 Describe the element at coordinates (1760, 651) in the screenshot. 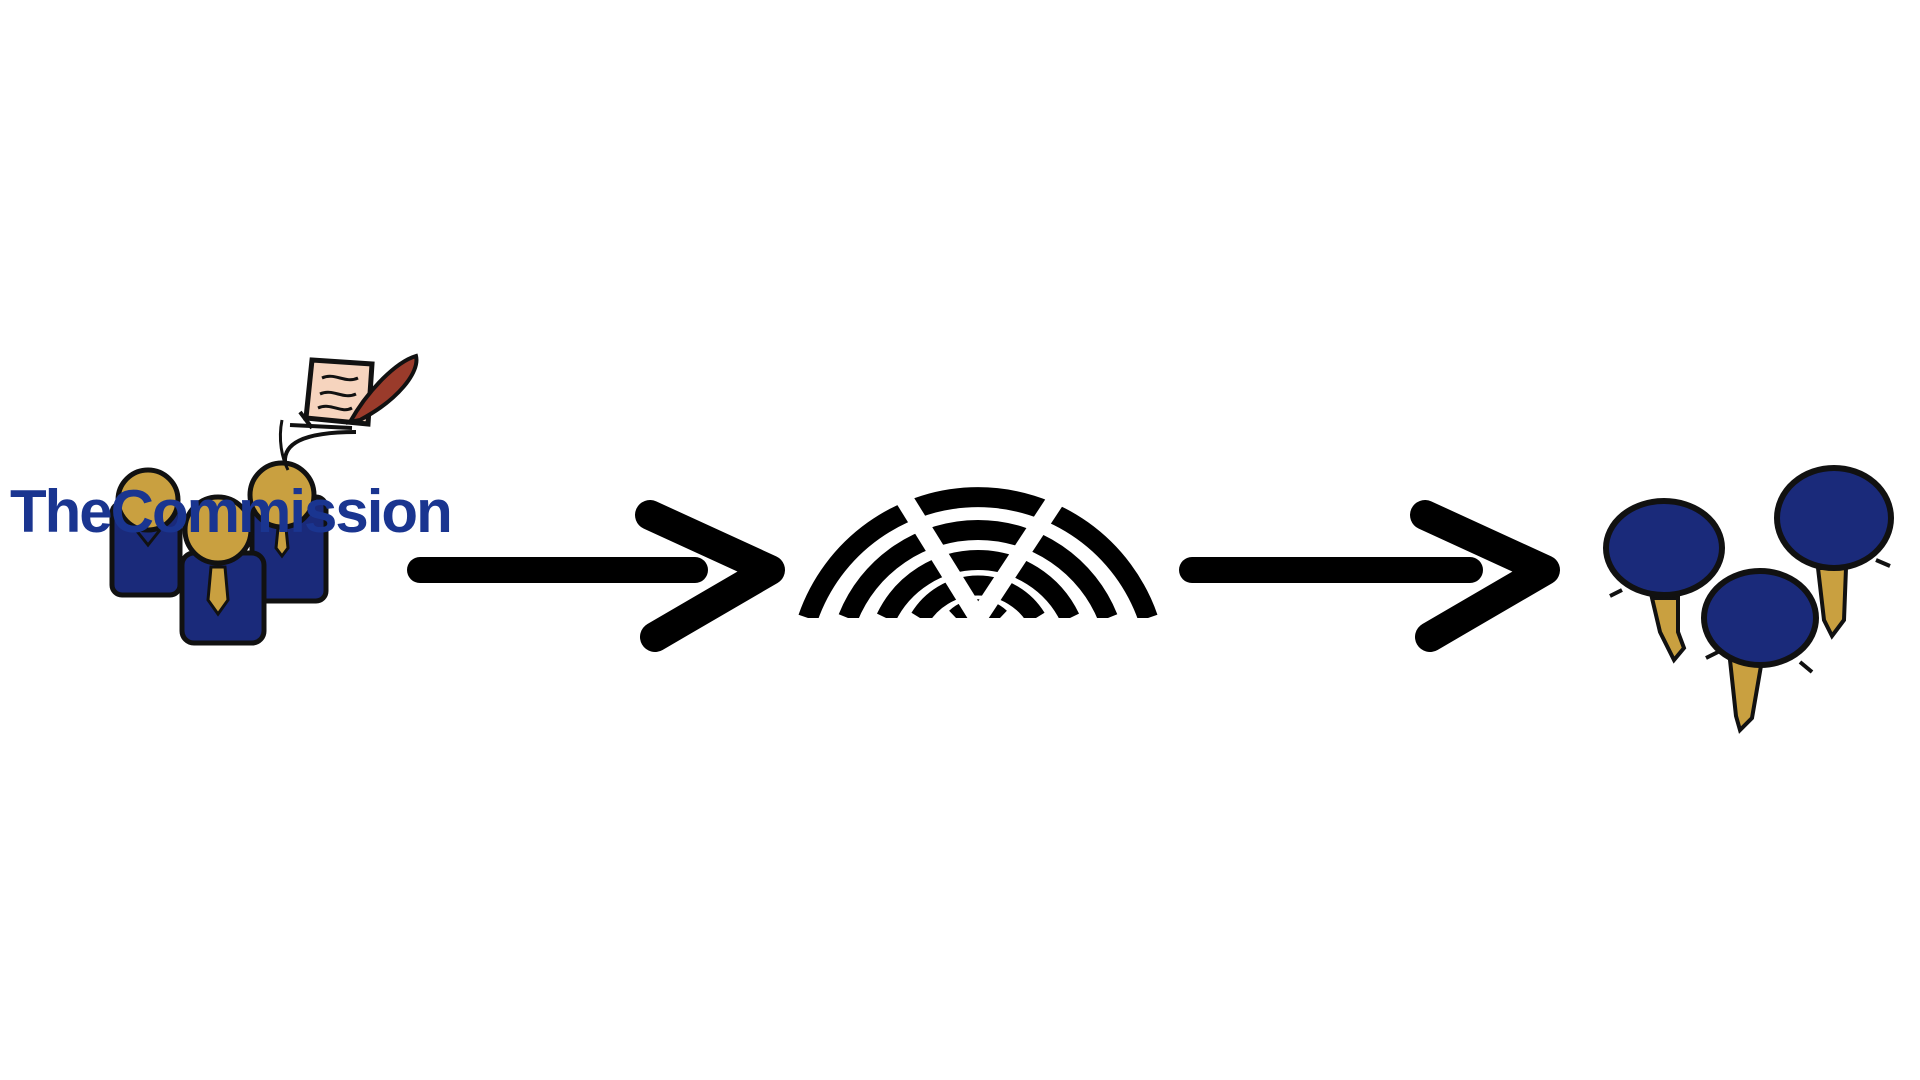

I see `pin-center` at that location.